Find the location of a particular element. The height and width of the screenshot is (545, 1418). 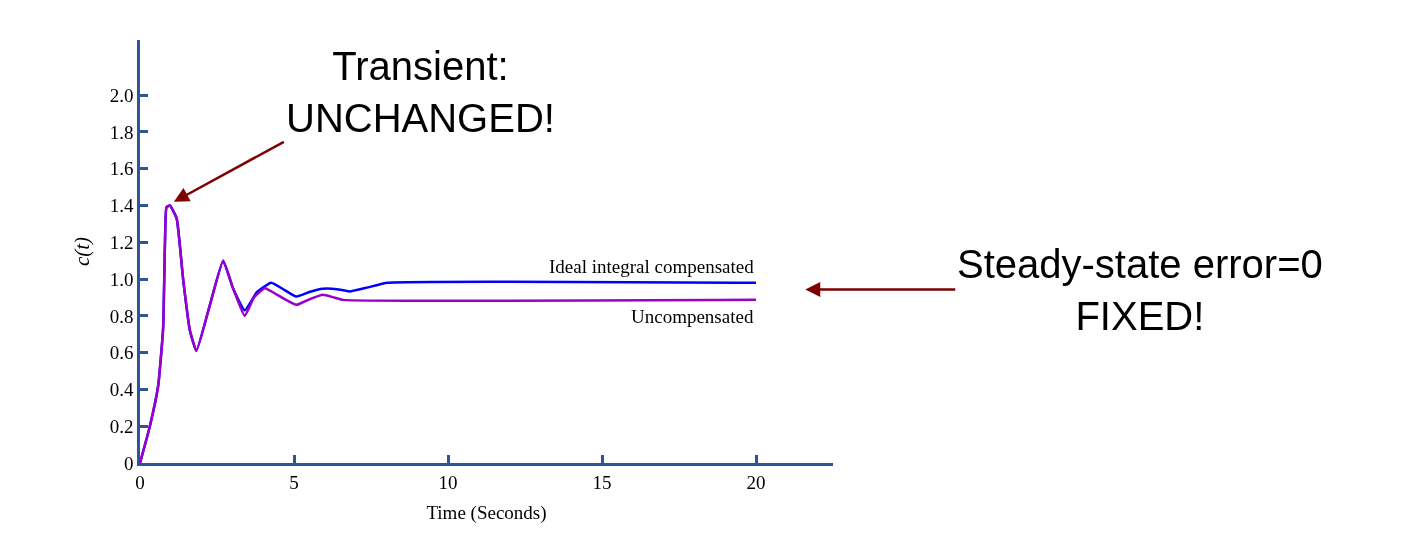

annotation: Transient: UNCHANGED! is located at coordinates (420, 92).